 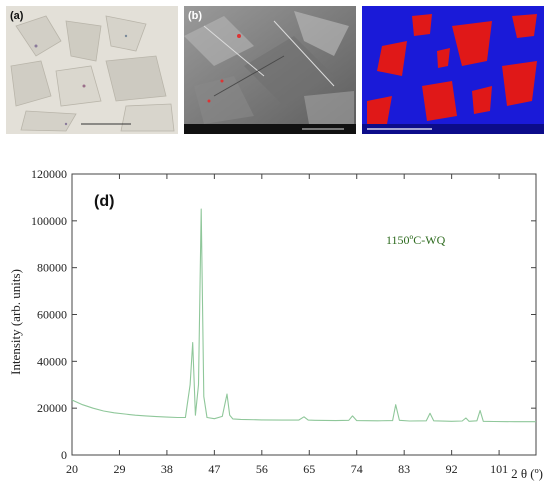 I want to click on phase-map-image, so click(x=453, y=70).